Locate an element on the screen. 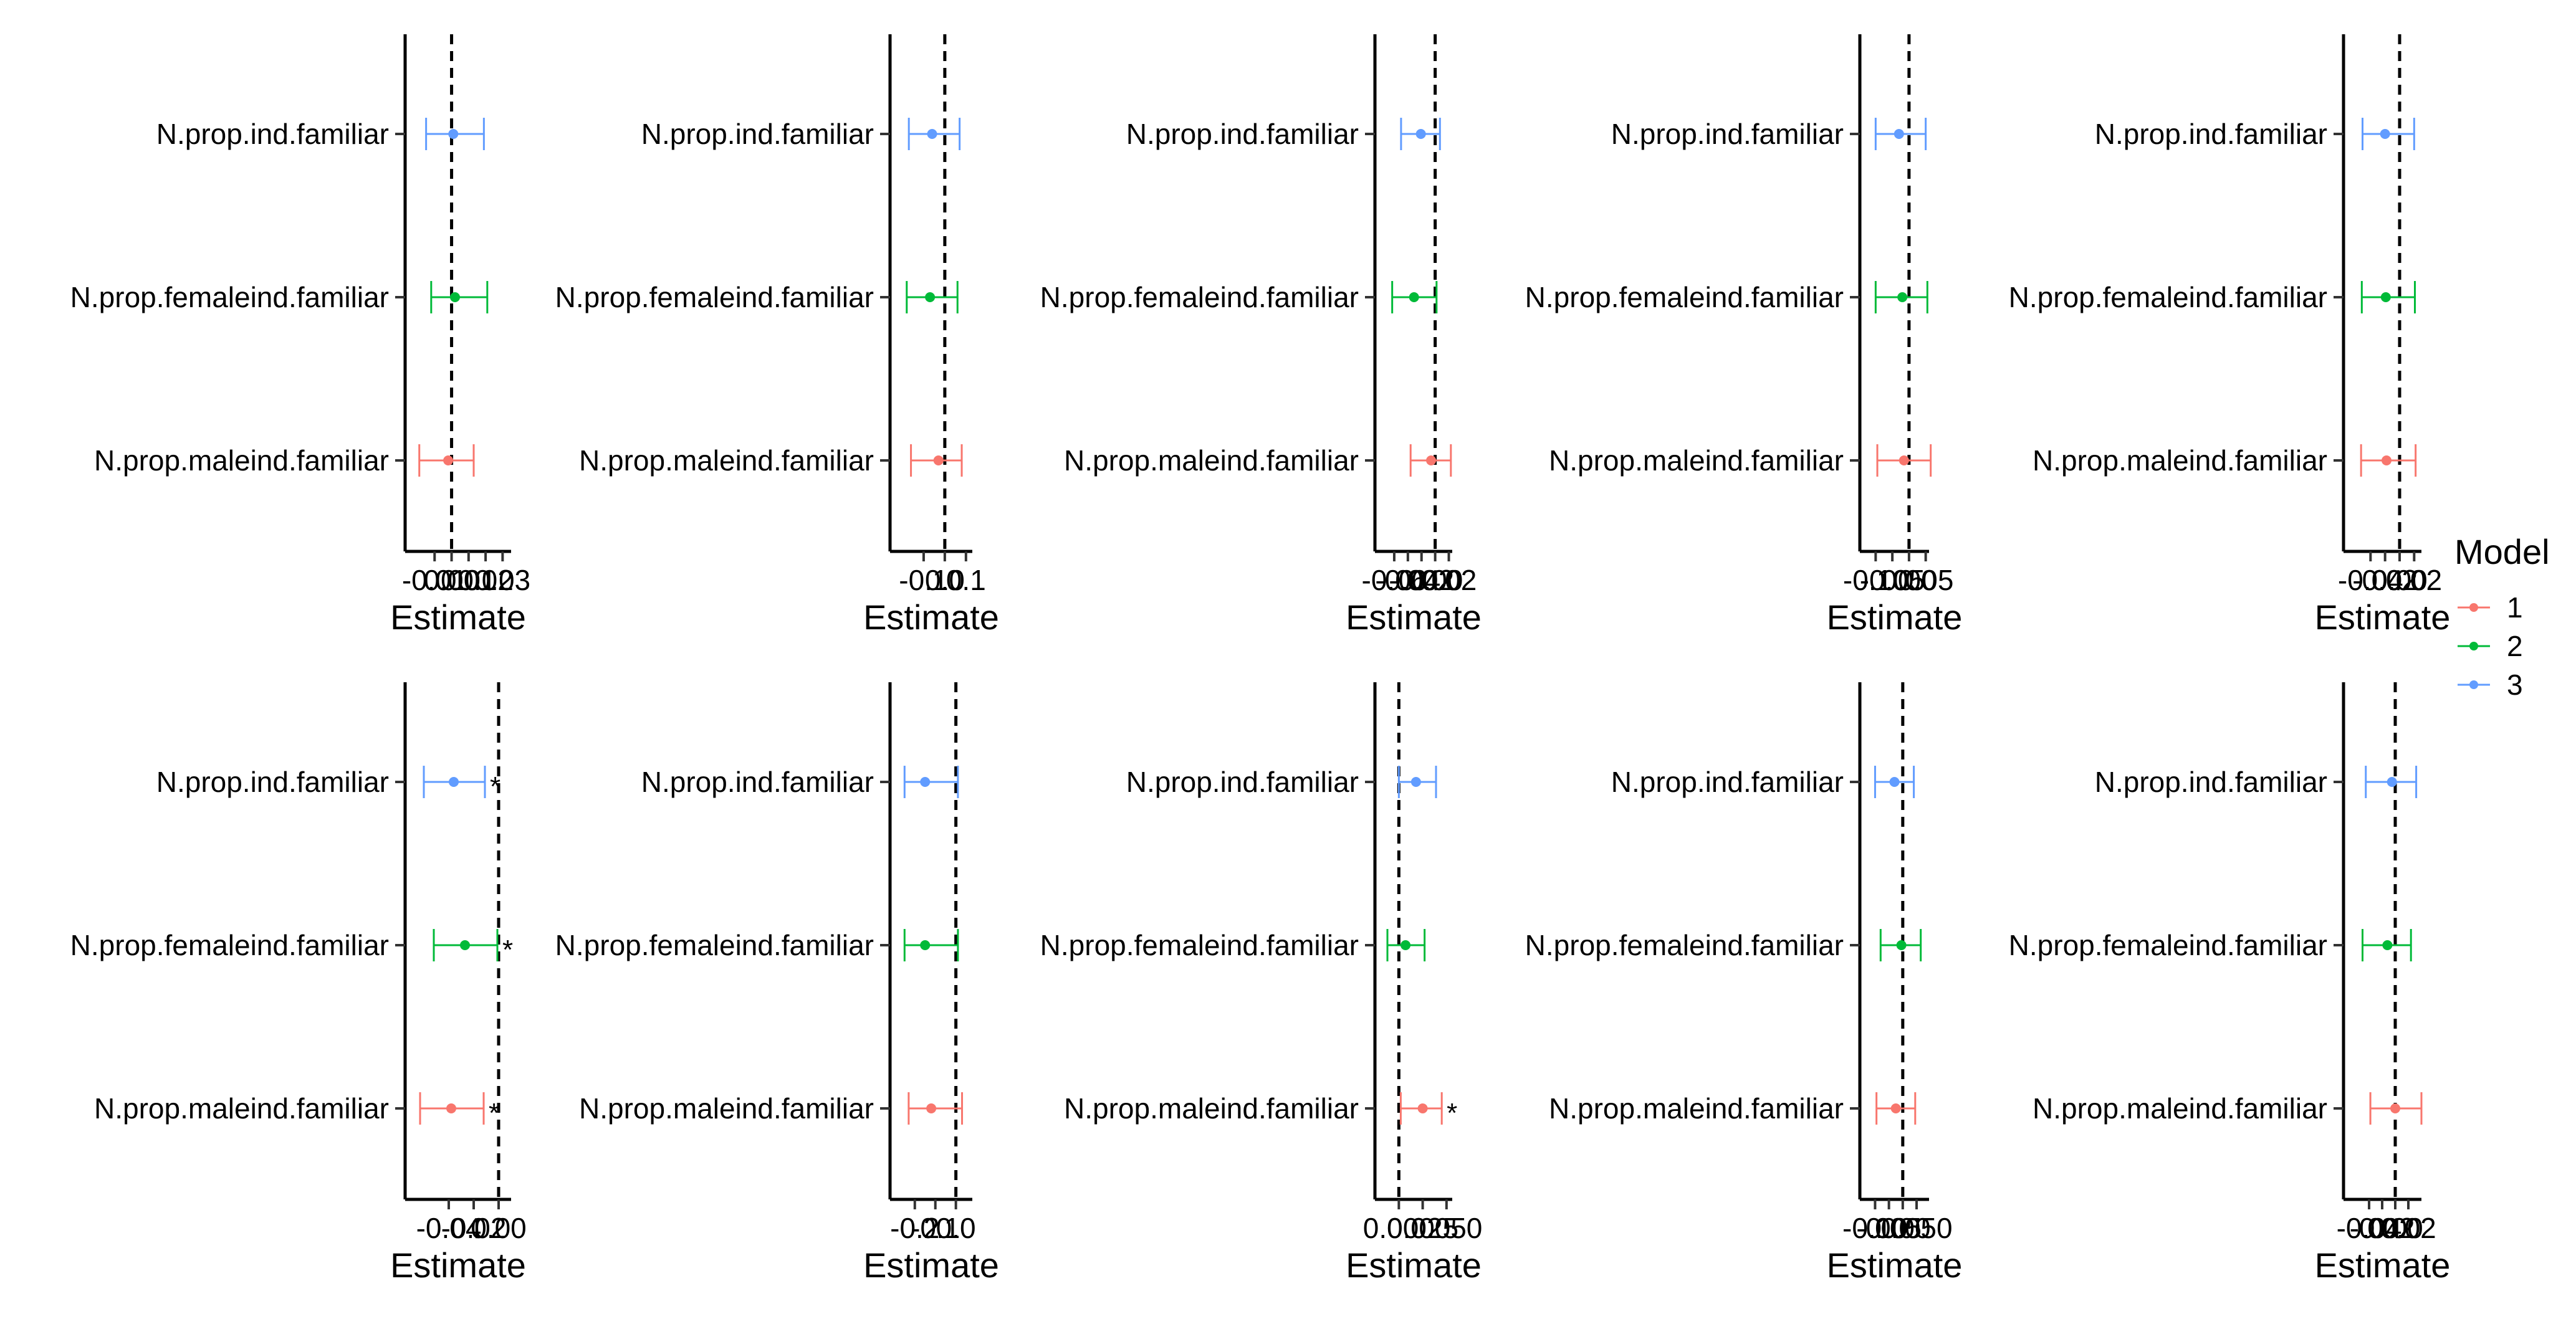 This screenshot has width=2576, height=1324. errorbar-model-1: * is located at coordinates (459, 1110).